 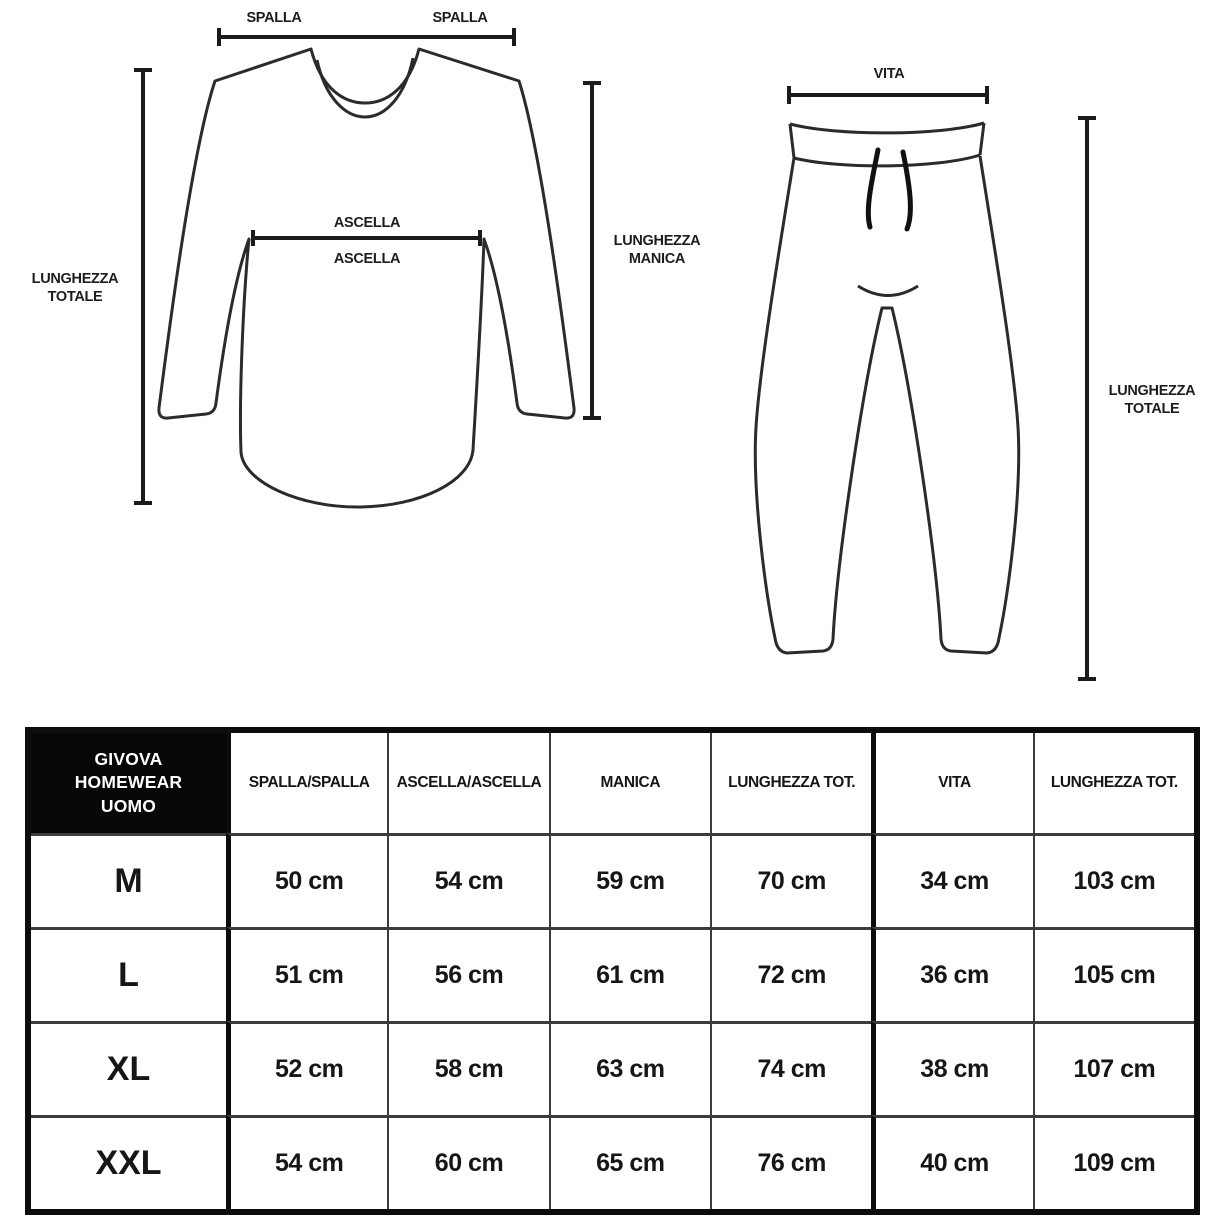 What do you see at coordinates (128, 759) in the screenshot?
I see `table-title-line1: GIVOVA` at bounding box center [128, 759].